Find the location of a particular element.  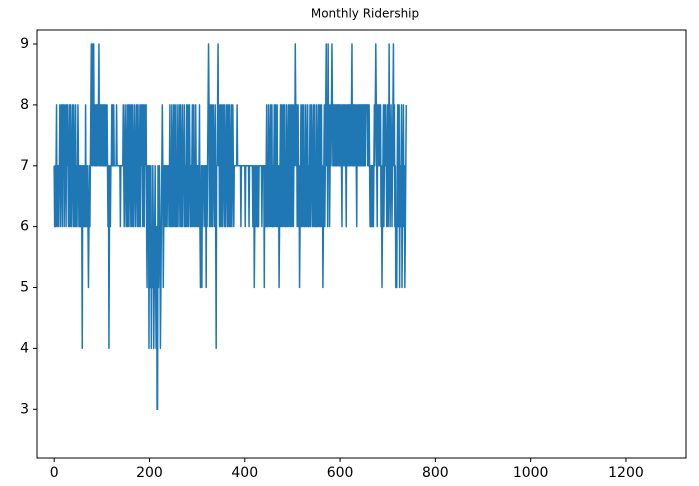

y-tick-label: 3 is located at coordinates (24, 409).